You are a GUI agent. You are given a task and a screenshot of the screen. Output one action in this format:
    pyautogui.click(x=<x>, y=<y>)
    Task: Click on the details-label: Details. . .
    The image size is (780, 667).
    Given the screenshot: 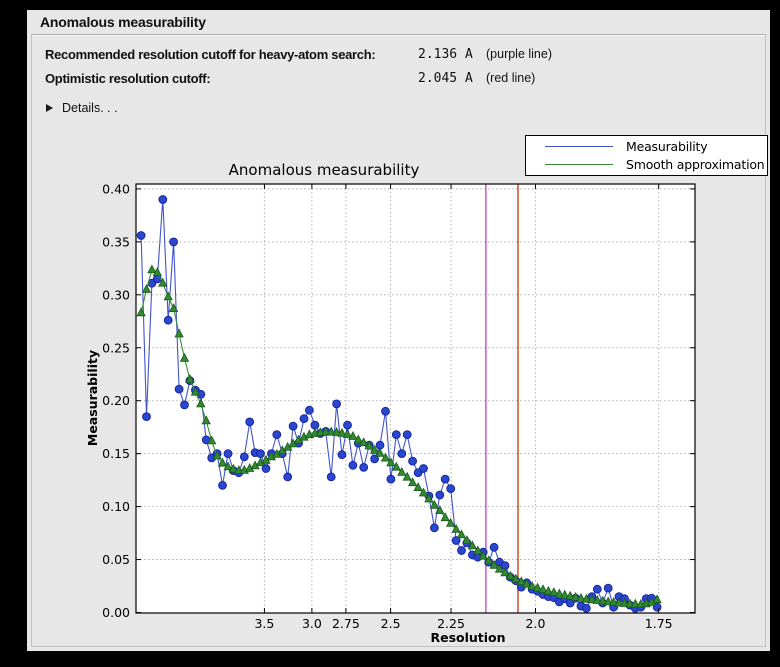 What is the action you would take?
    pyautogui.click(x=90, y=108)
    